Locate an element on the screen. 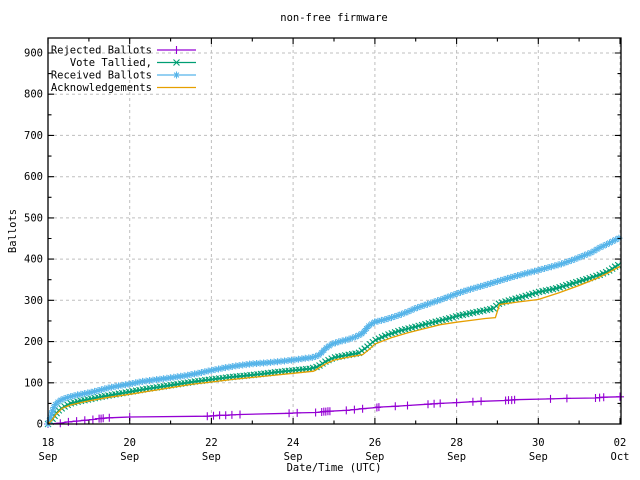 The width and height of the screenshot is (640, 480). chart-title: non-free firmware is located at coordinates (333, 18).